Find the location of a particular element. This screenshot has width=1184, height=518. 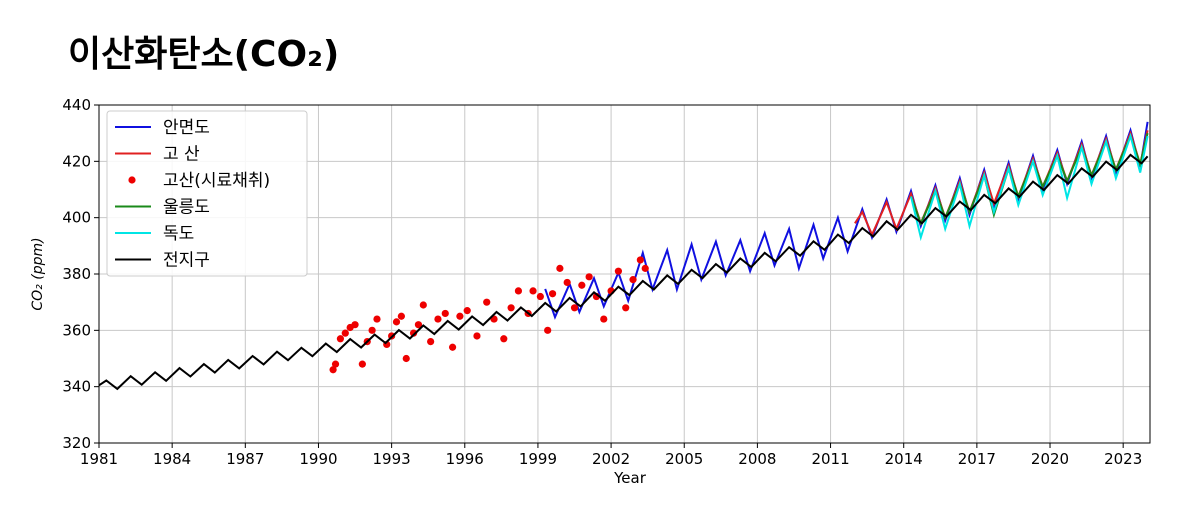

x-tick-label: 2023 is located at coordinates (1123, 459).